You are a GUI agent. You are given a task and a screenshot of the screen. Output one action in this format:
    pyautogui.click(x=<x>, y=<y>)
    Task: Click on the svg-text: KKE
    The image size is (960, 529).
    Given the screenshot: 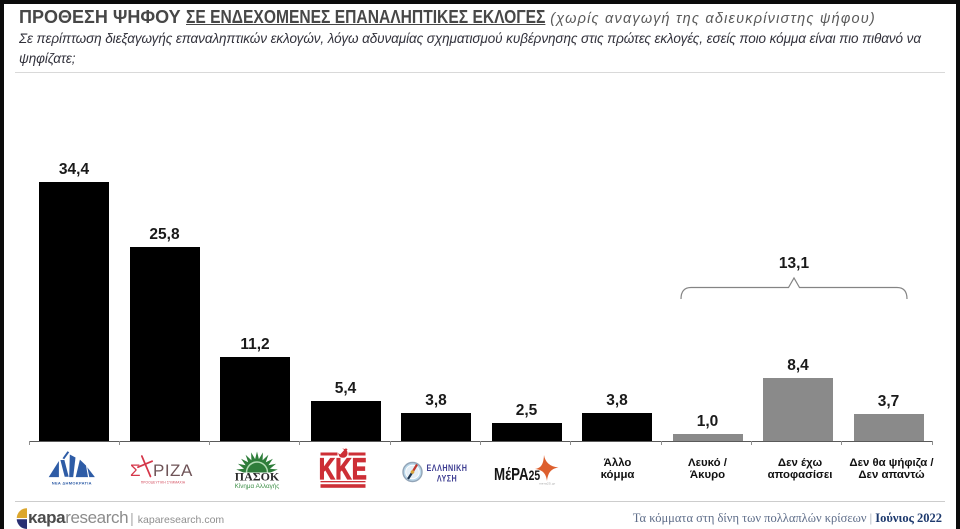 What is the action you would take?
    pyautogui.click(x=343, y=469)
    